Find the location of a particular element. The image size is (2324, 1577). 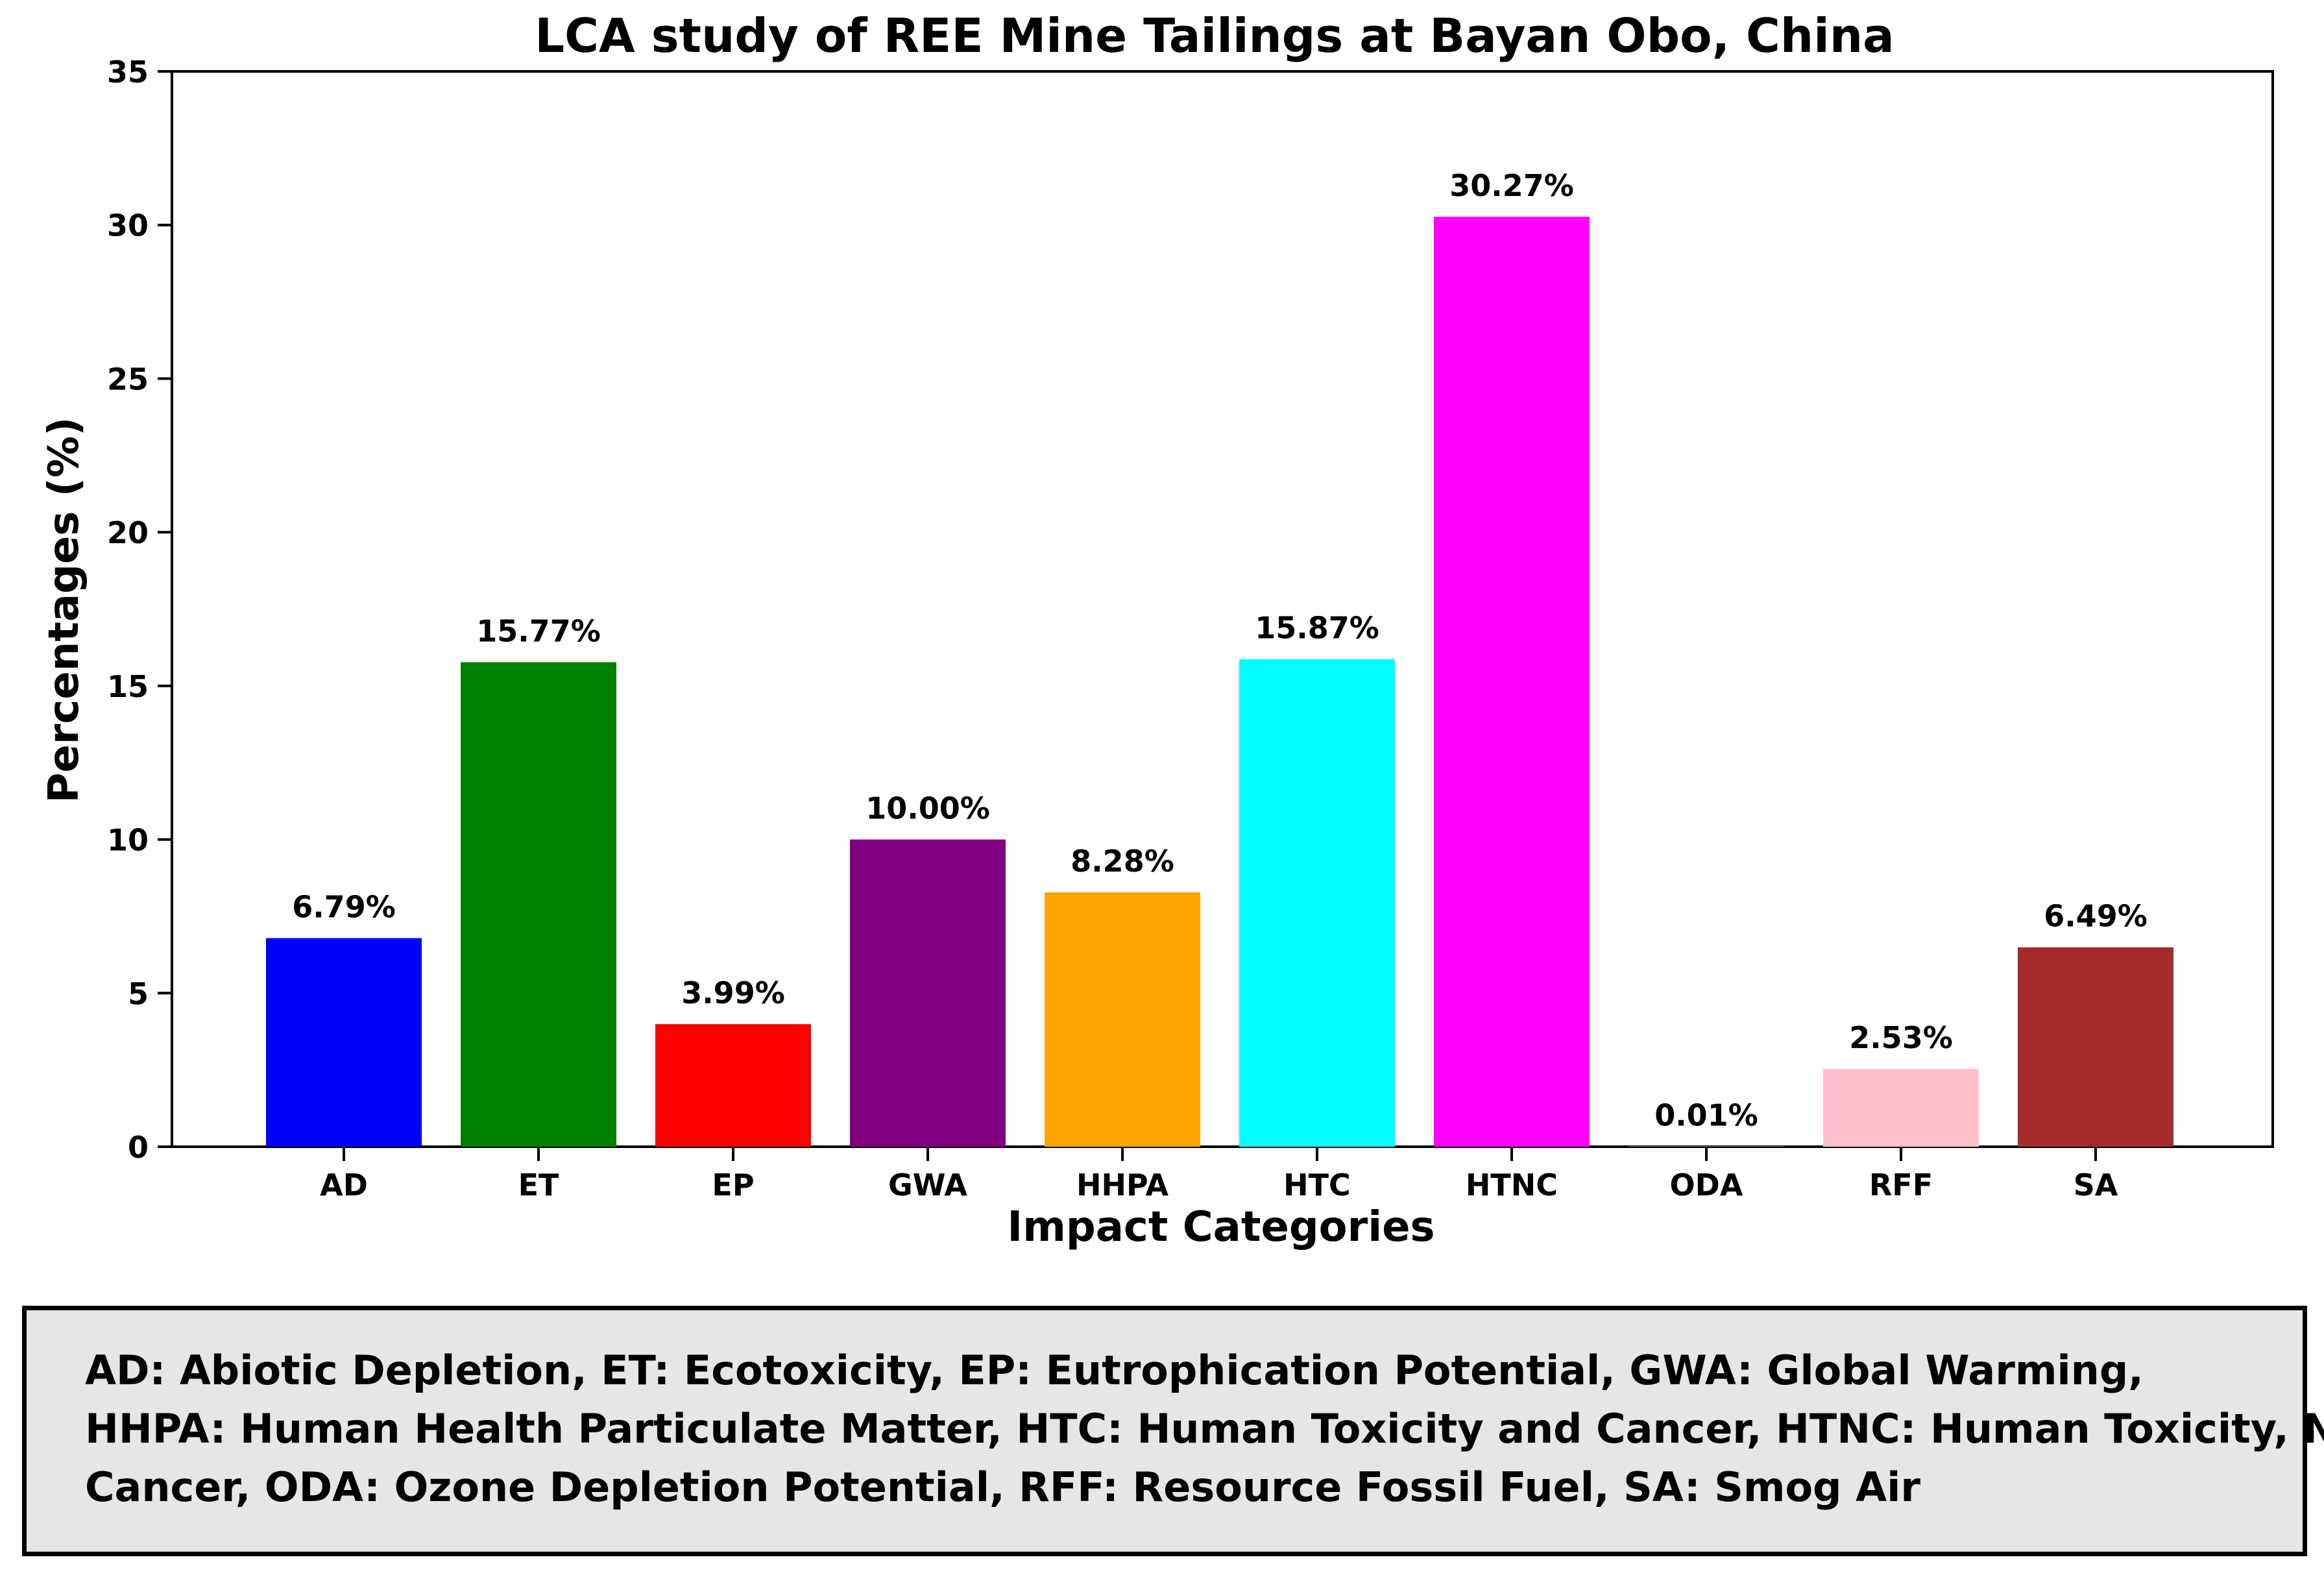

x-tick-label: SA is located at coordinates (2096, 1185).